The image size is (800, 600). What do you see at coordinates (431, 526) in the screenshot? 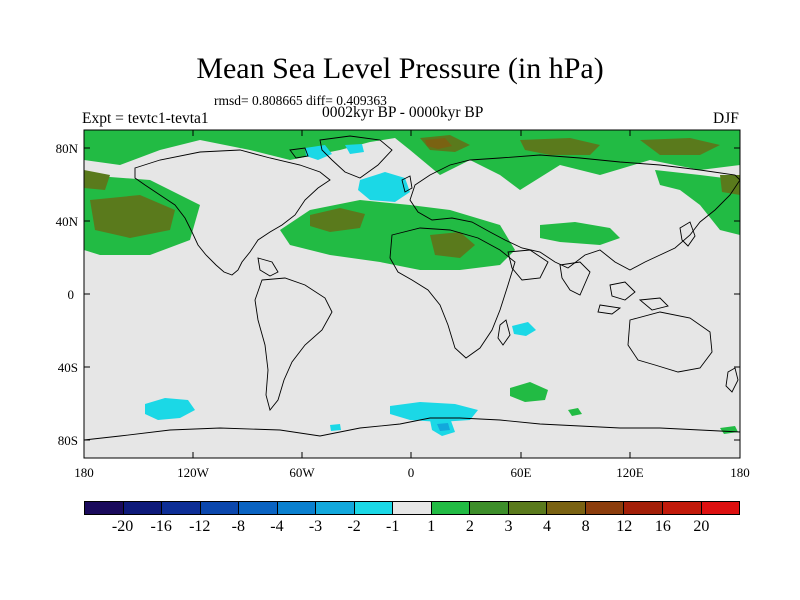
I see `colorbar-label: 1` at bounding box center [431, 526].